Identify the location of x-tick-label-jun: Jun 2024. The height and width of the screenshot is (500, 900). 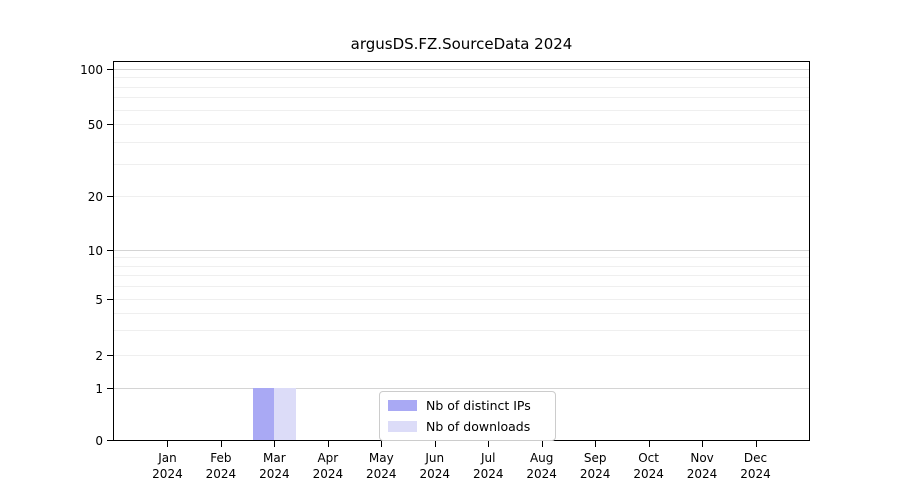
(435, 466).